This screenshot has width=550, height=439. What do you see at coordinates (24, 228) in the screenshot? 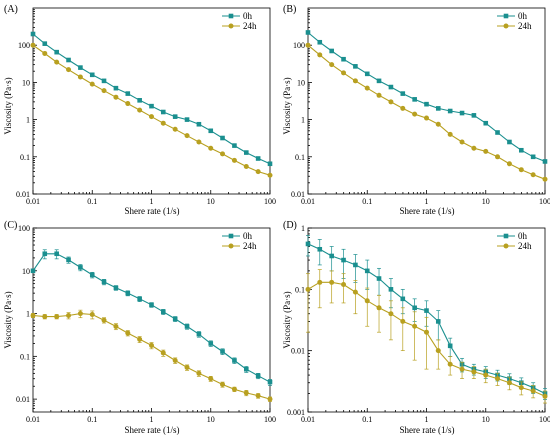
I see `panel-c-ytick-label: 100` at bounding box center [24, 228].